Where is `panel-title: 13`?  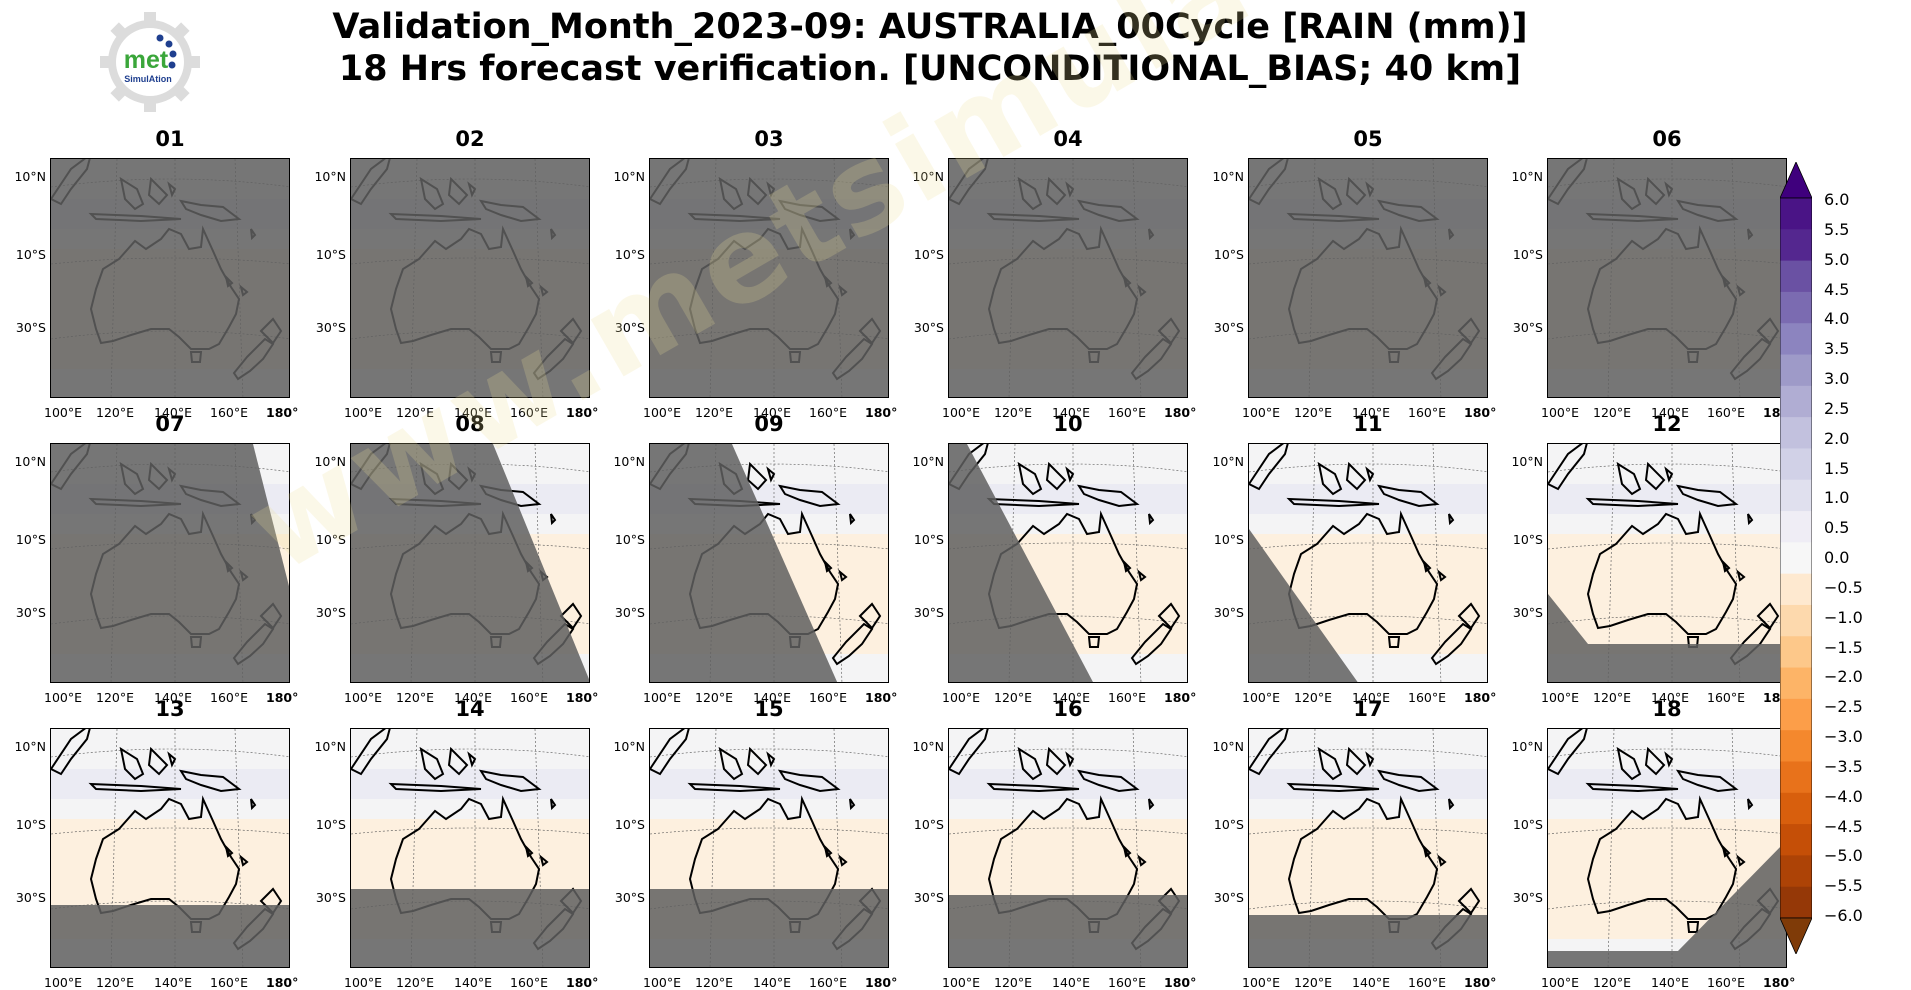
panel-title: 13 is located at coordinates (170, 709).